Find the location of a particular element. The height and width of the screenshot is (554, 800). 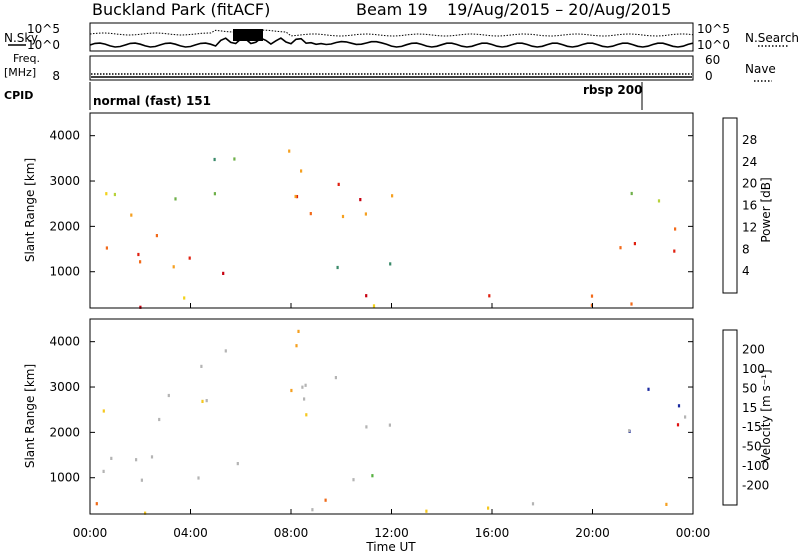

colorbar-tick-label: 16 is located at coordinates (749, 206).